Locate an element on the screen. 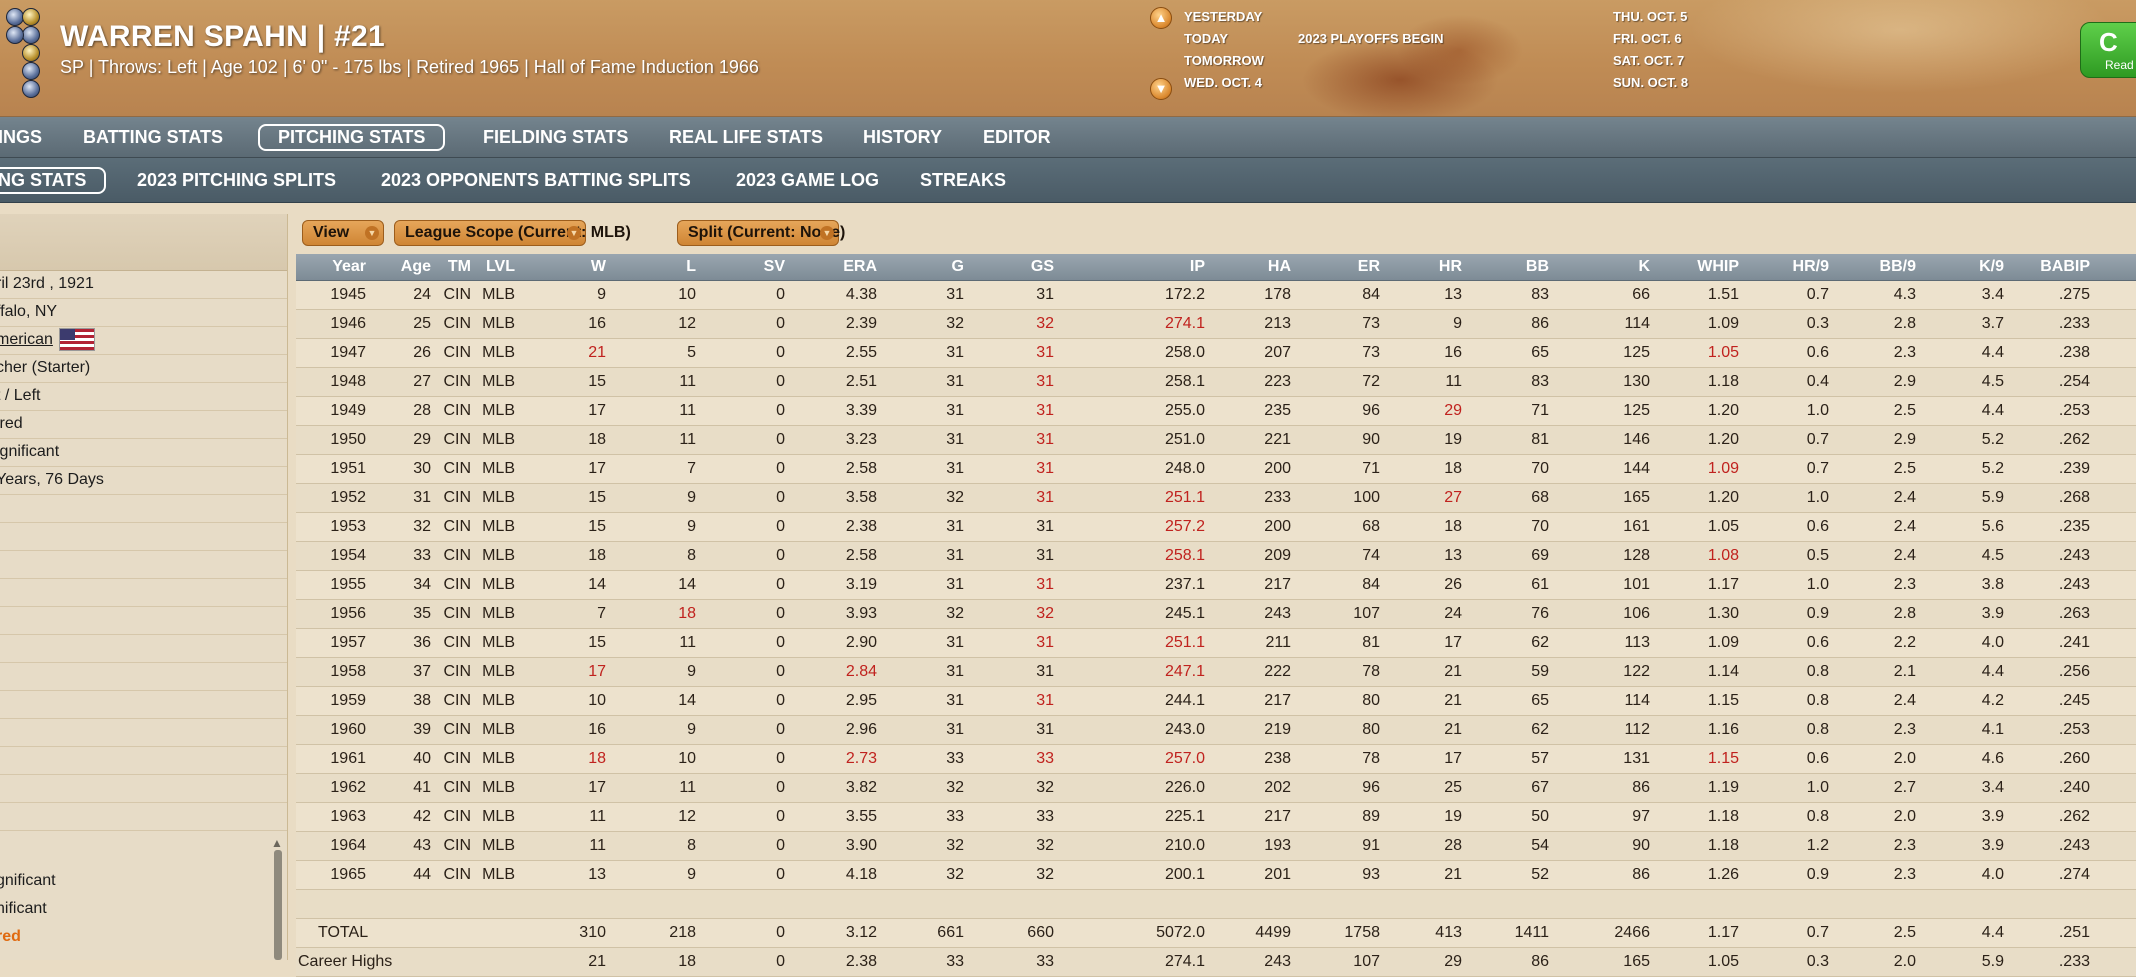 The image size is (2136, 977). cell-bb: 57 is located at coordinates (1540, 758).